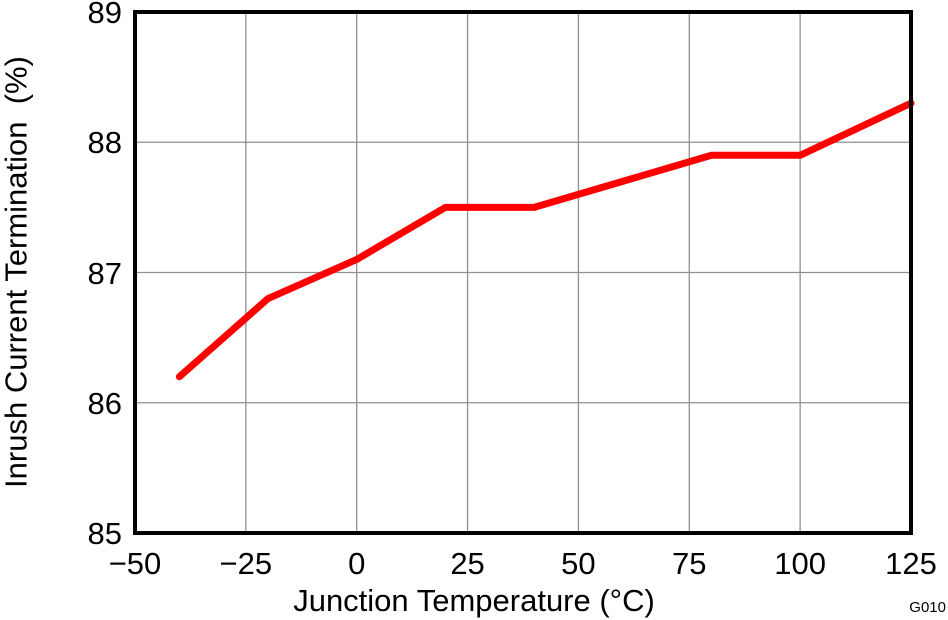 The image size is (948, 620). What do you see at coordinates (578, 563) in the screenshot?
I see `x-tick-label: 50` at bounding box center [578, 563].